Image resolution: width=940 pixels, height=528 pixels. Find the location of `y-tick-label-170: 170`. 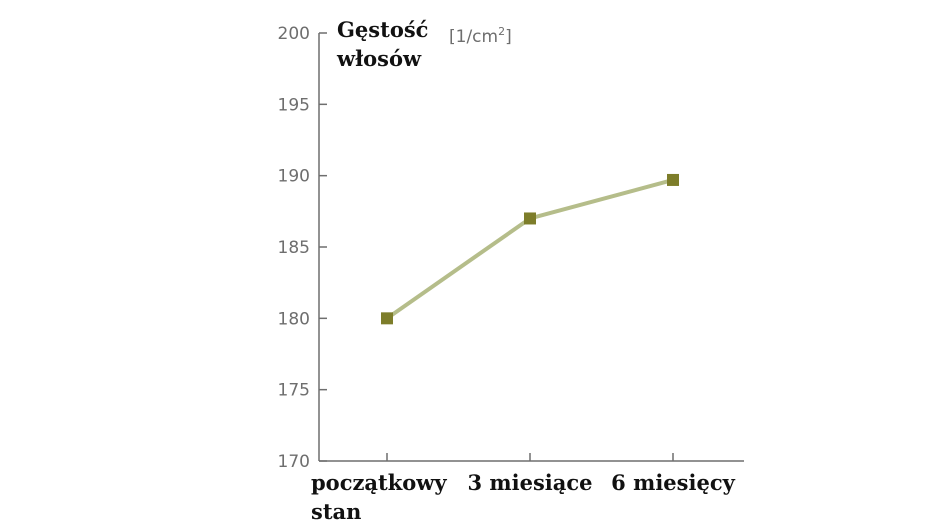

y-tick-label-170: 170 is located at coordinates (294, 462).